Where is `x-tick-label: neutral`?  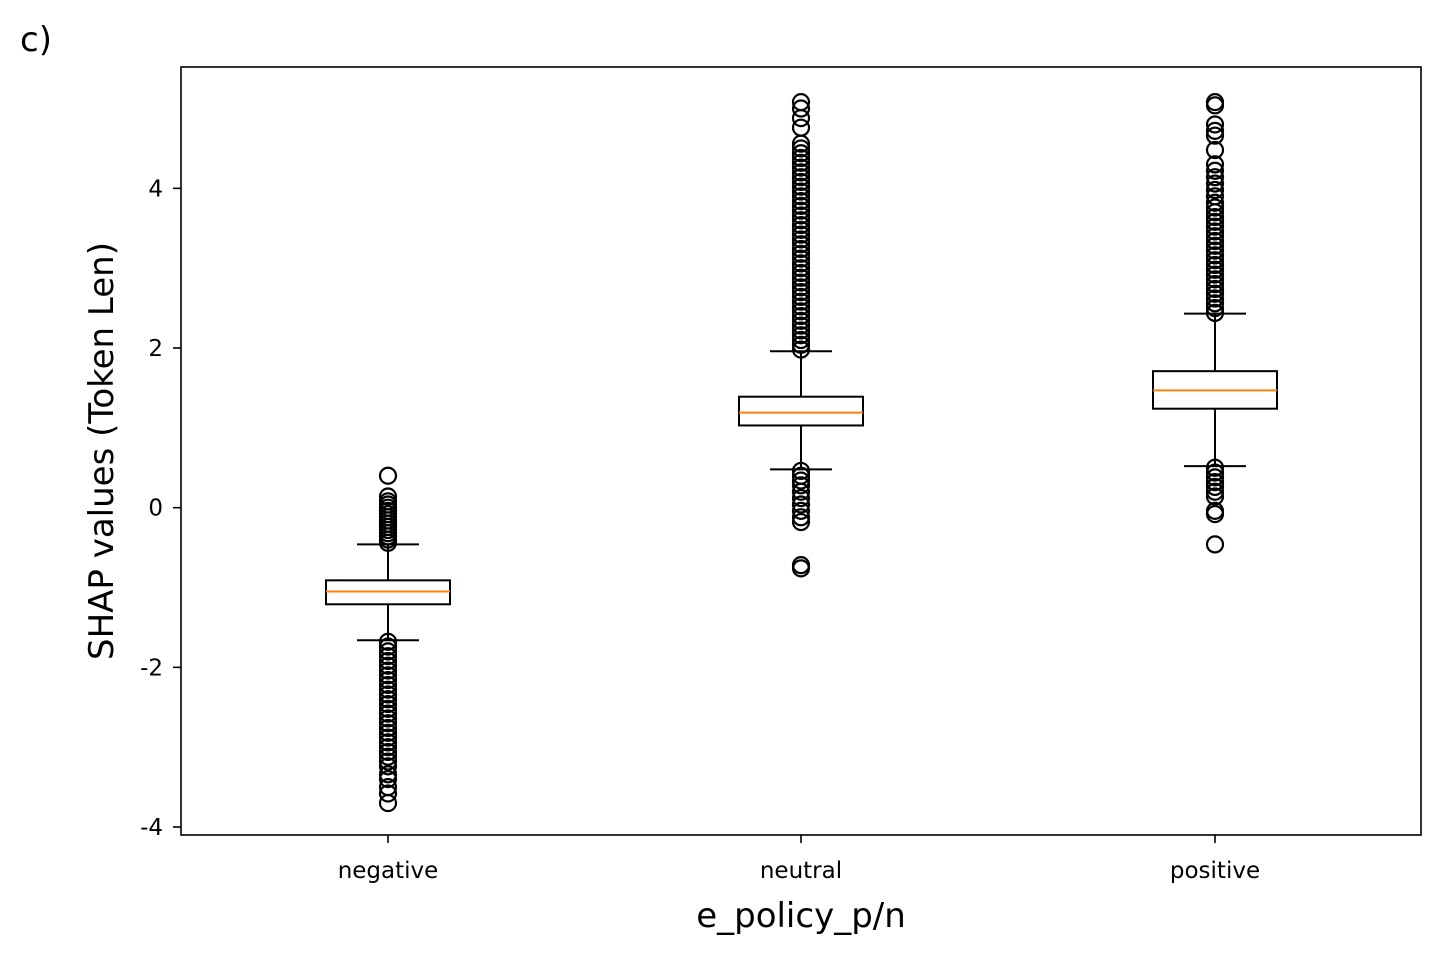 x-tick-label: neutral is located at coordinates (801, 871).